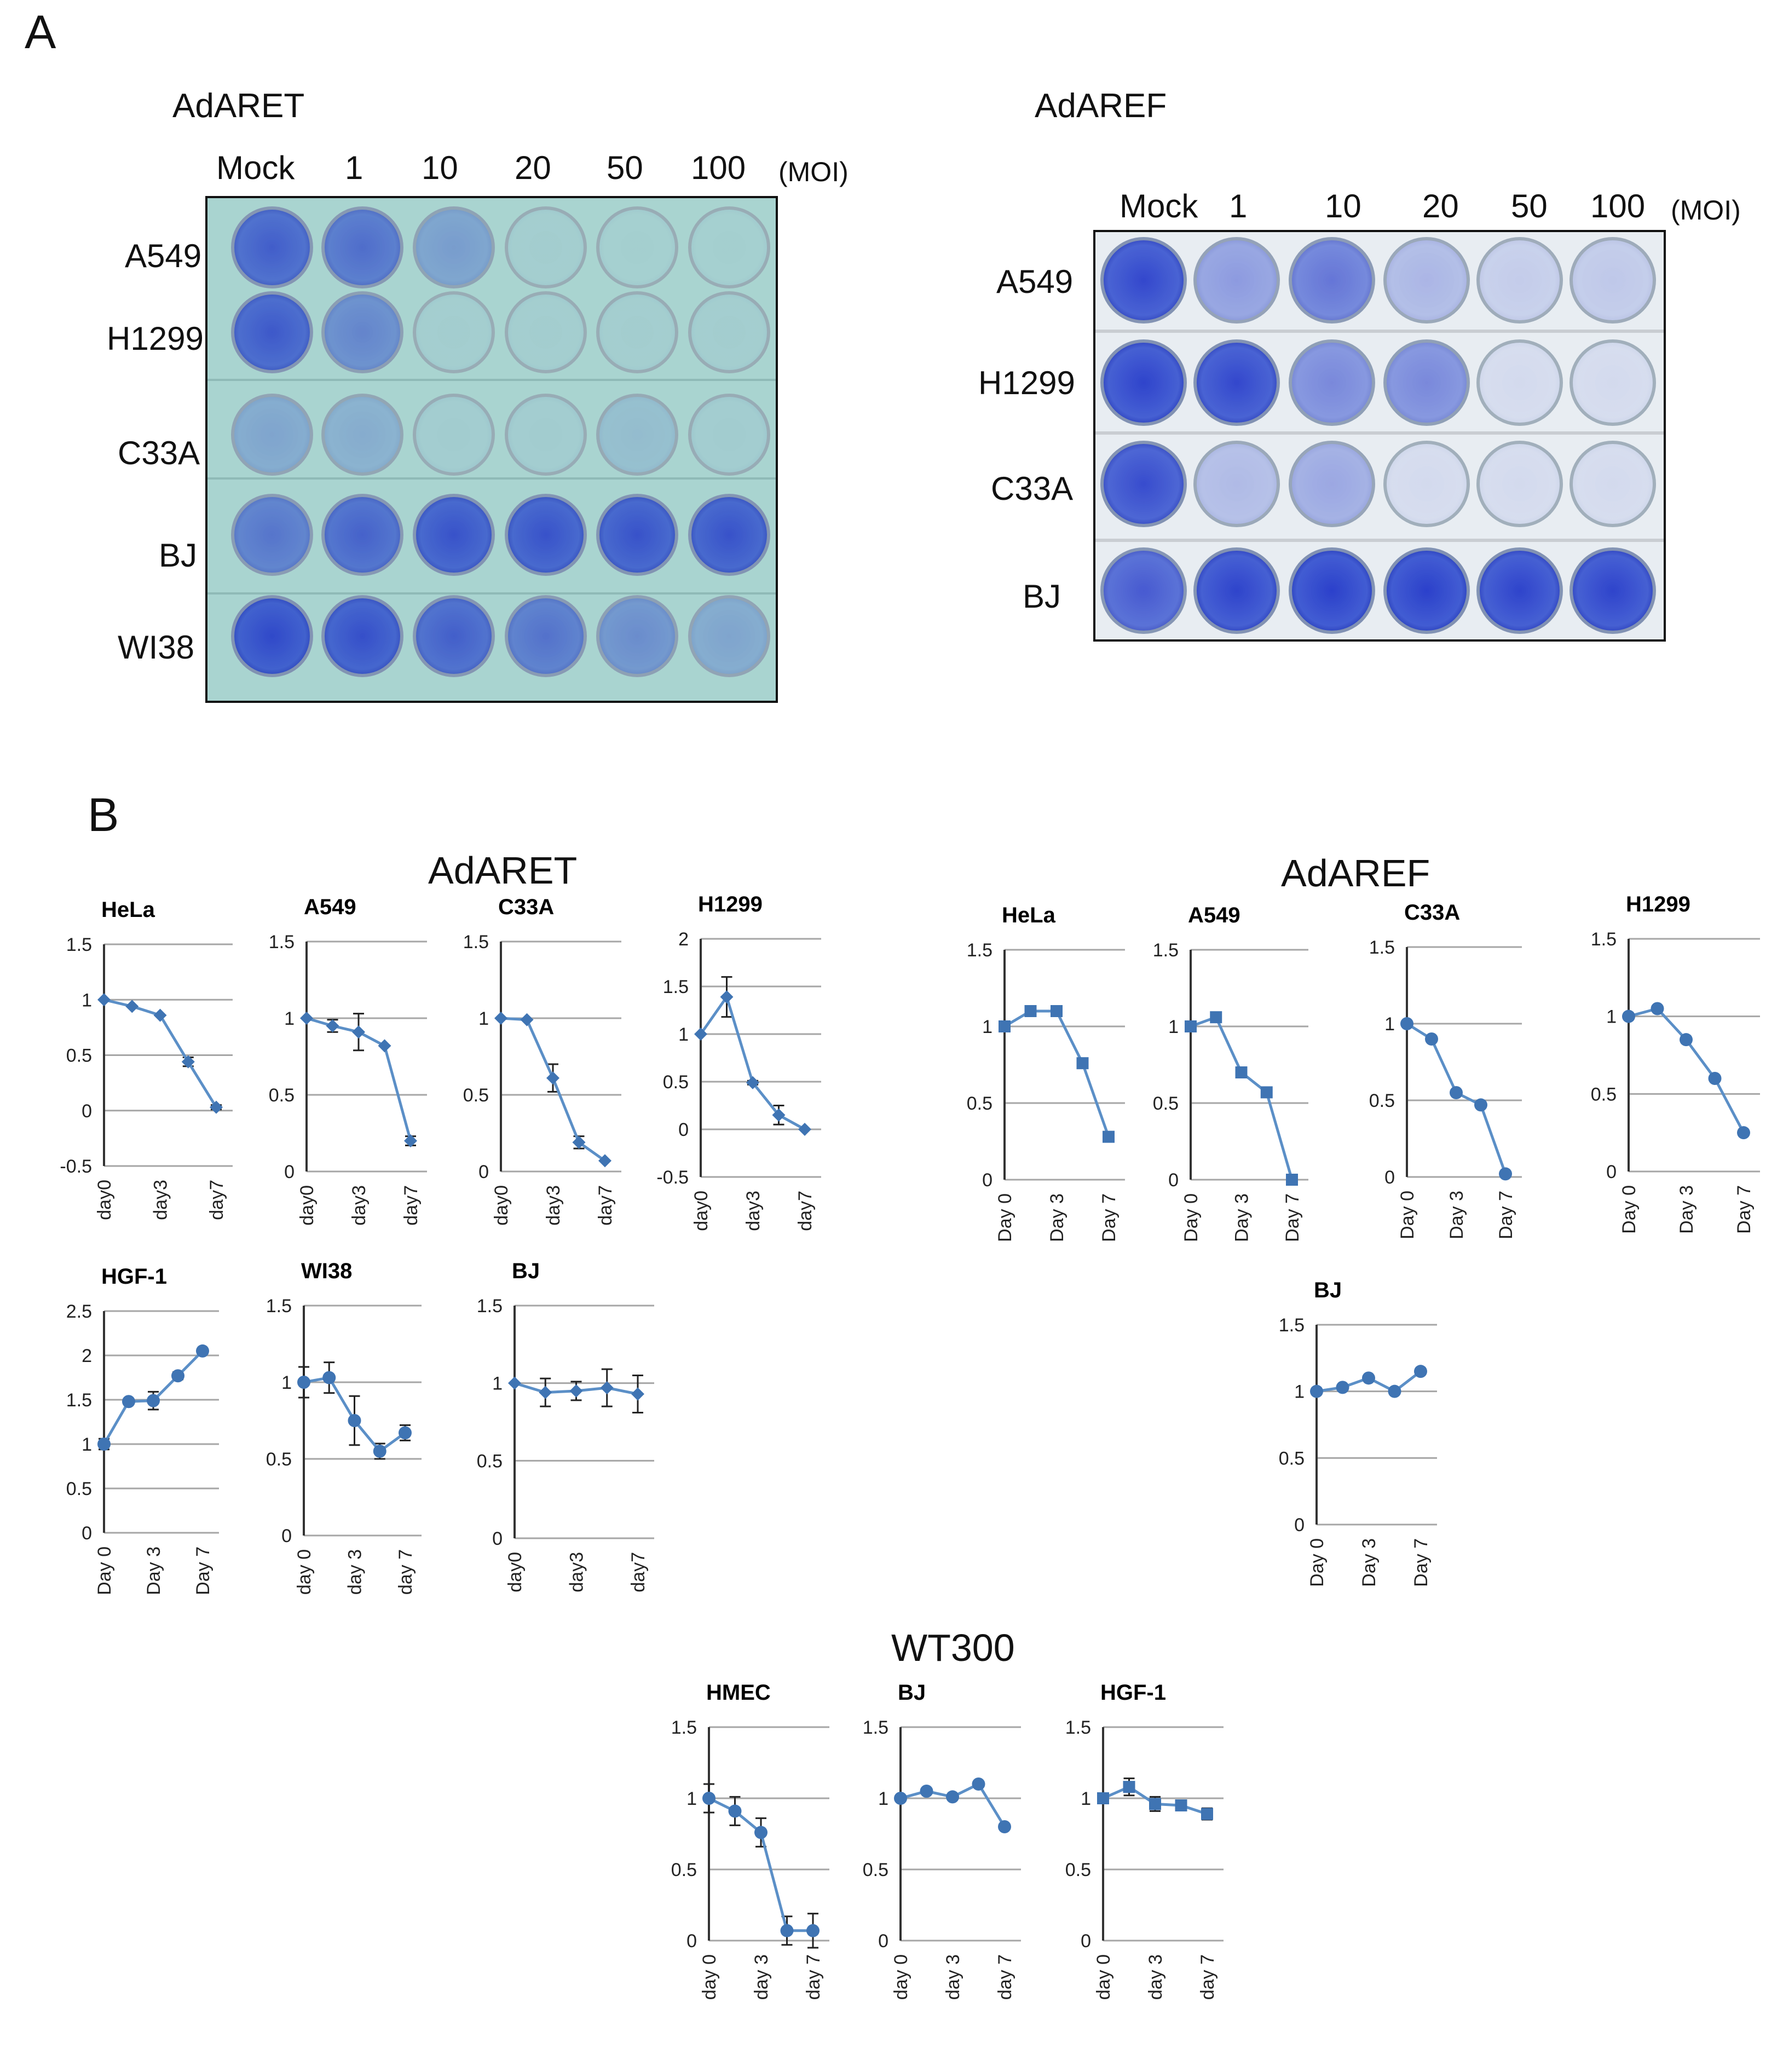  What do you see at coordinates (1032, 488) in the screenshot?
I see `plate2-row-c33a: C33A` at bounding box center [1032, 488].